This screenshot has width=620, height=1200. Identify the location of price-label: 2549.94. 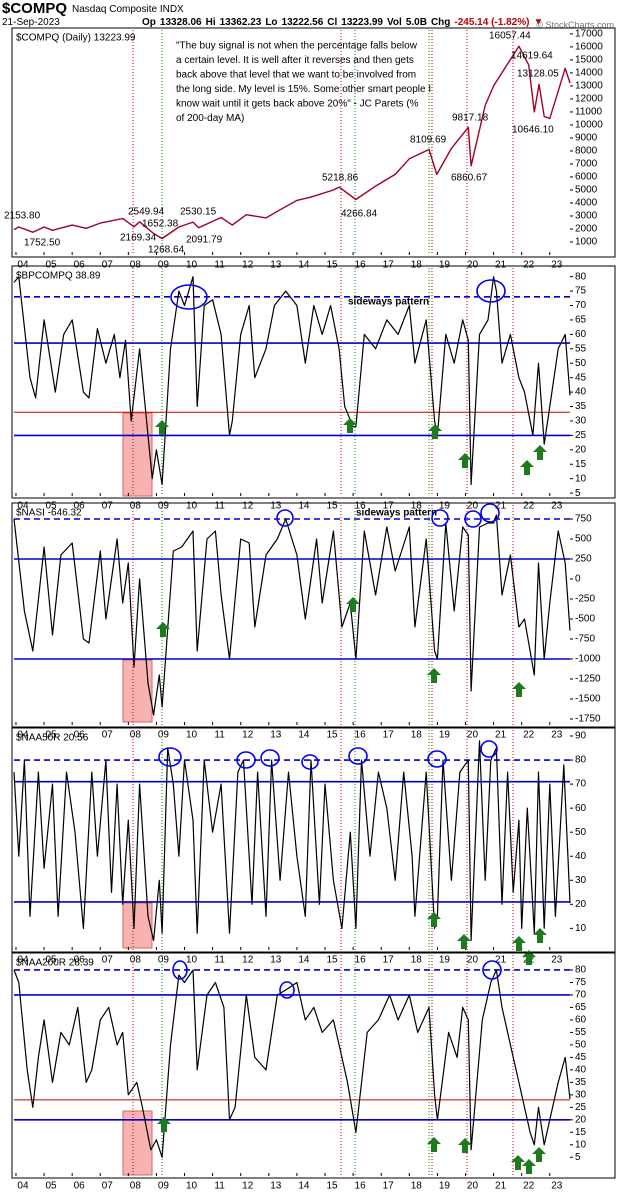
(146, 212).